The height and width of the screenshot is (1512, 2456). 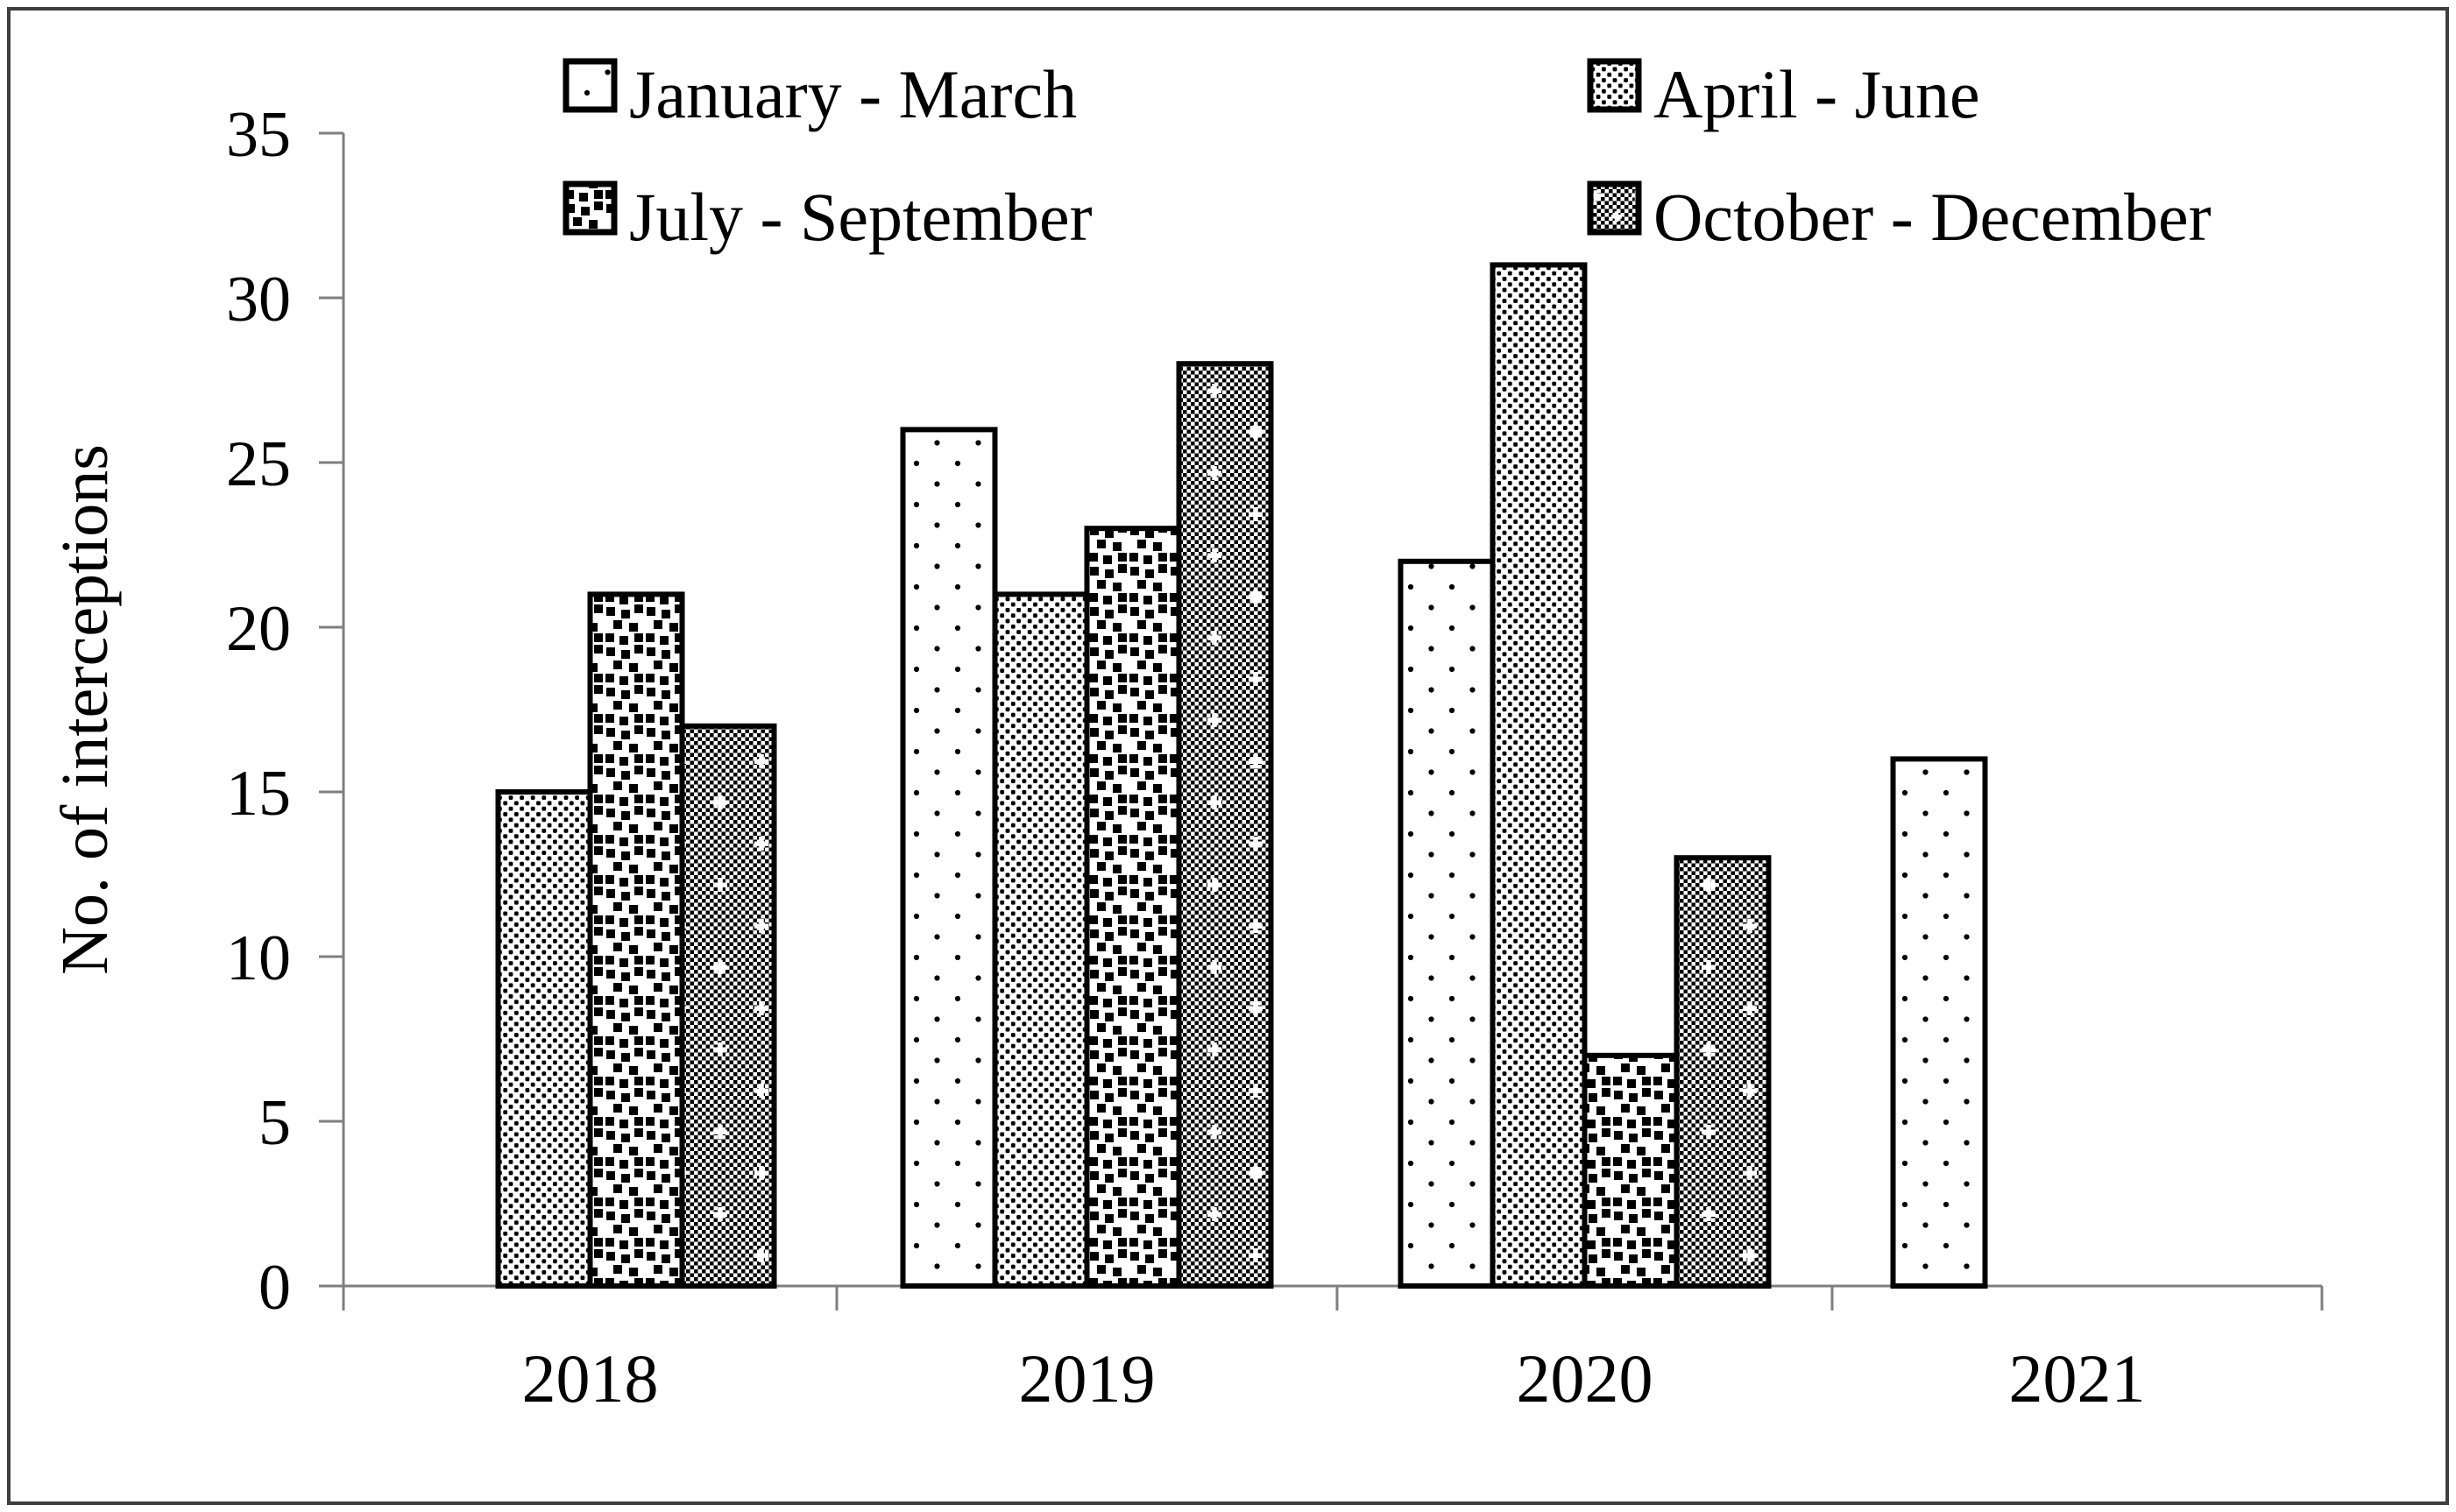 I want to click on y-axis-ticks: 0 5 10 15 20 25 30 35, so click(x=284, y=711).